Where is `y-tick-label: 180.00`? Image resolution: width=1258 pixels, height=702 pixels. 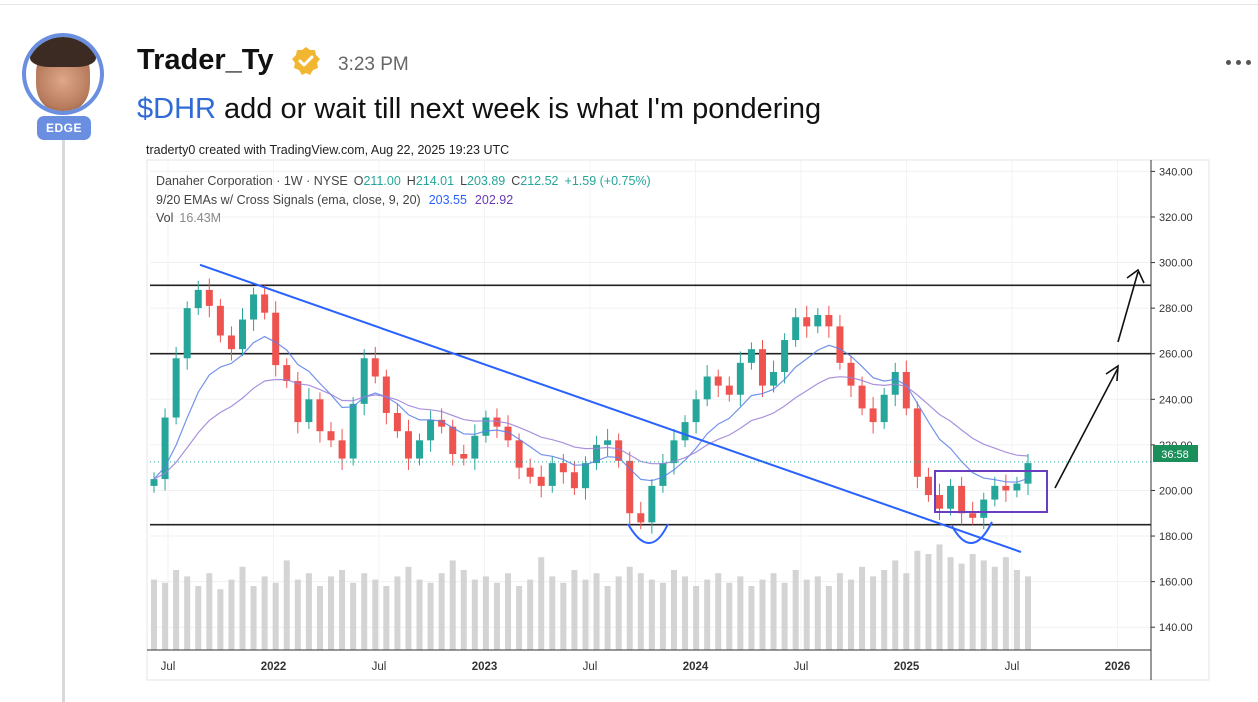 y-tick-label: 180.00 is located at coordinates (1176, 537).